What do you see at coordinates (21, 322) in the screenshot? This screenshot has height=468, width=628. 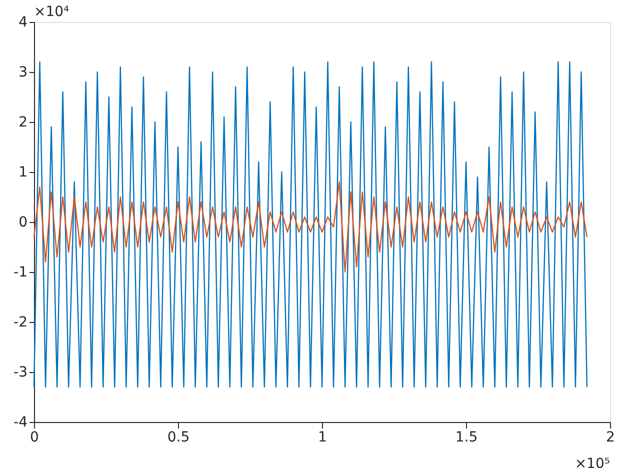 I see `y-tick-label: -2` at bounding box center [21, 322].